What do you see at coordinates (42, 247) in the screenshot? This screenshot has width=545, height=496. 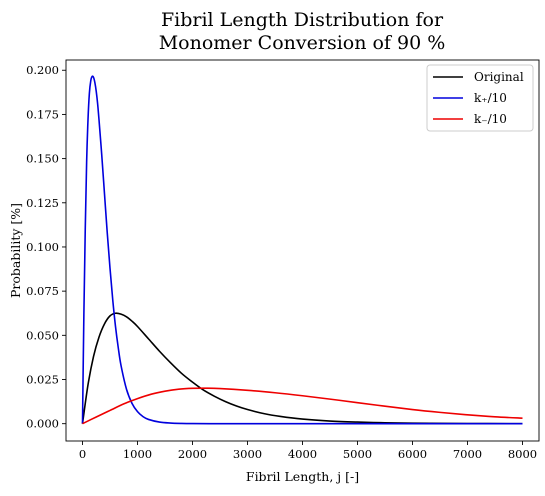 I see `y-tick-label: 0.100` at bounding box center [42, 247].